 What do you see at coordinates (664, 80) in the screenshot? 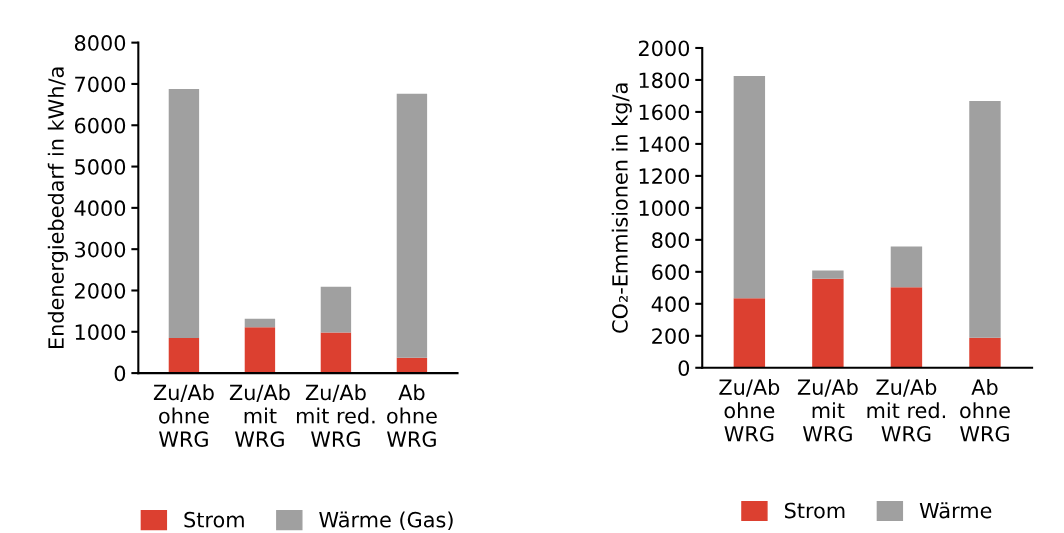
I see `y-tick-label: 1800` at bounding box center [664, 80].